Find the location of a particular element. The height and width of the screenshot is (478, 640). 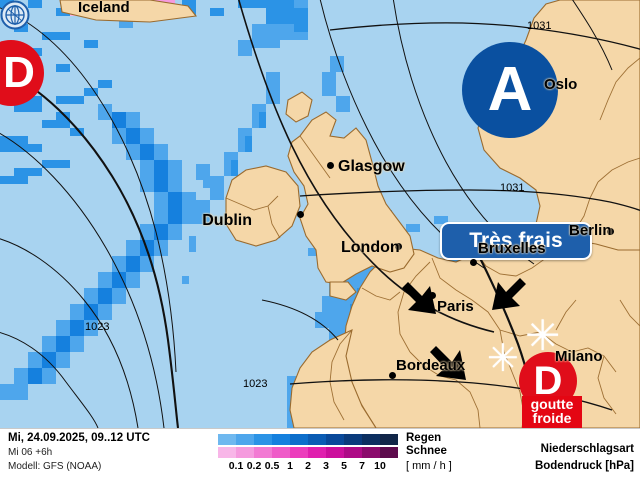

high-pressure-marker-scandinavia: A is located at coordinates (510, 90).